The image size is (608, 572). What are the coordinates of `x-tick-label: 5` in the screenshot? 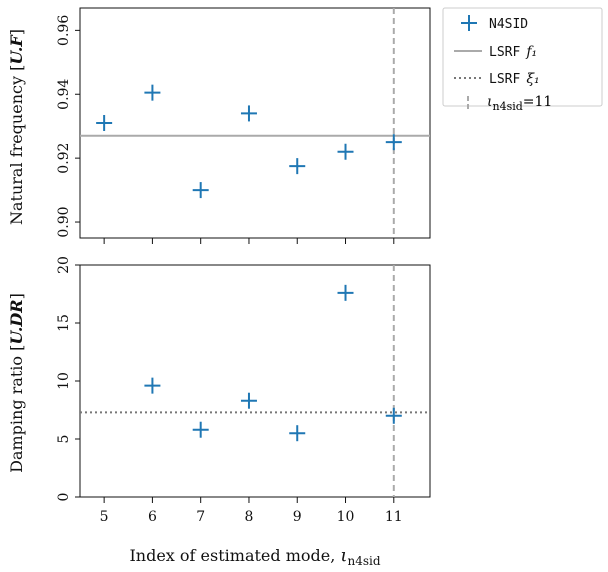 It's located at (104, 517).